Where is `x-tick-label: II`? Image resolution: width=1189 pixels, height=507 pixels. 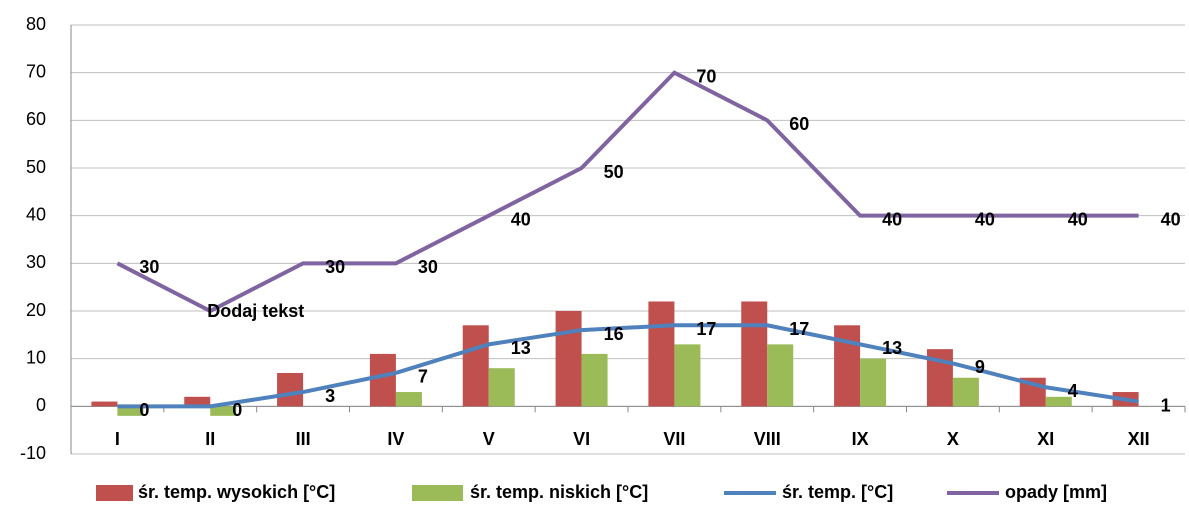 x-tick-label: II is located at coordinates (210, 439).